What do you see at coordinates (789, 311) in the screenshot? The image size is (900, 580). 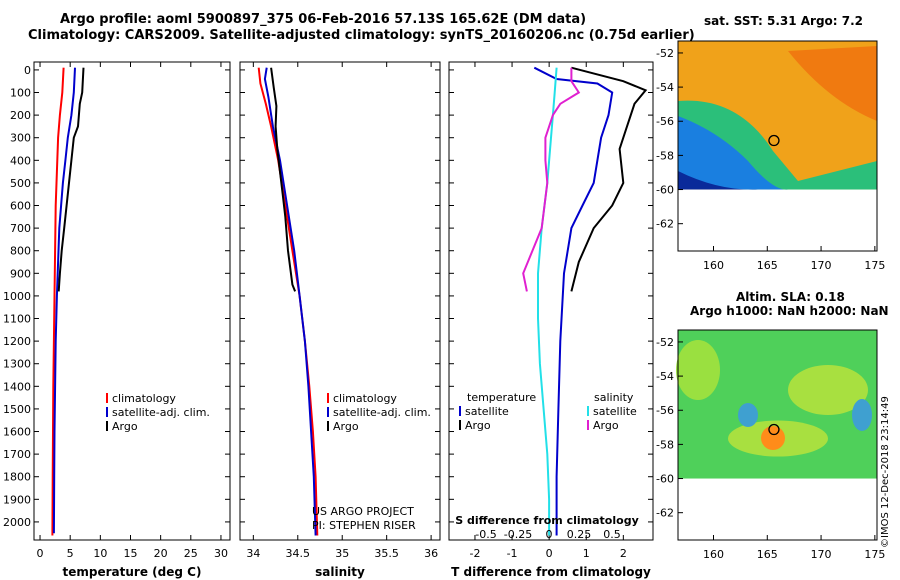 I see `map-bottom-title-line2: Argo h1000: NaN h2000: NaN` at bounding box center [789, 311].